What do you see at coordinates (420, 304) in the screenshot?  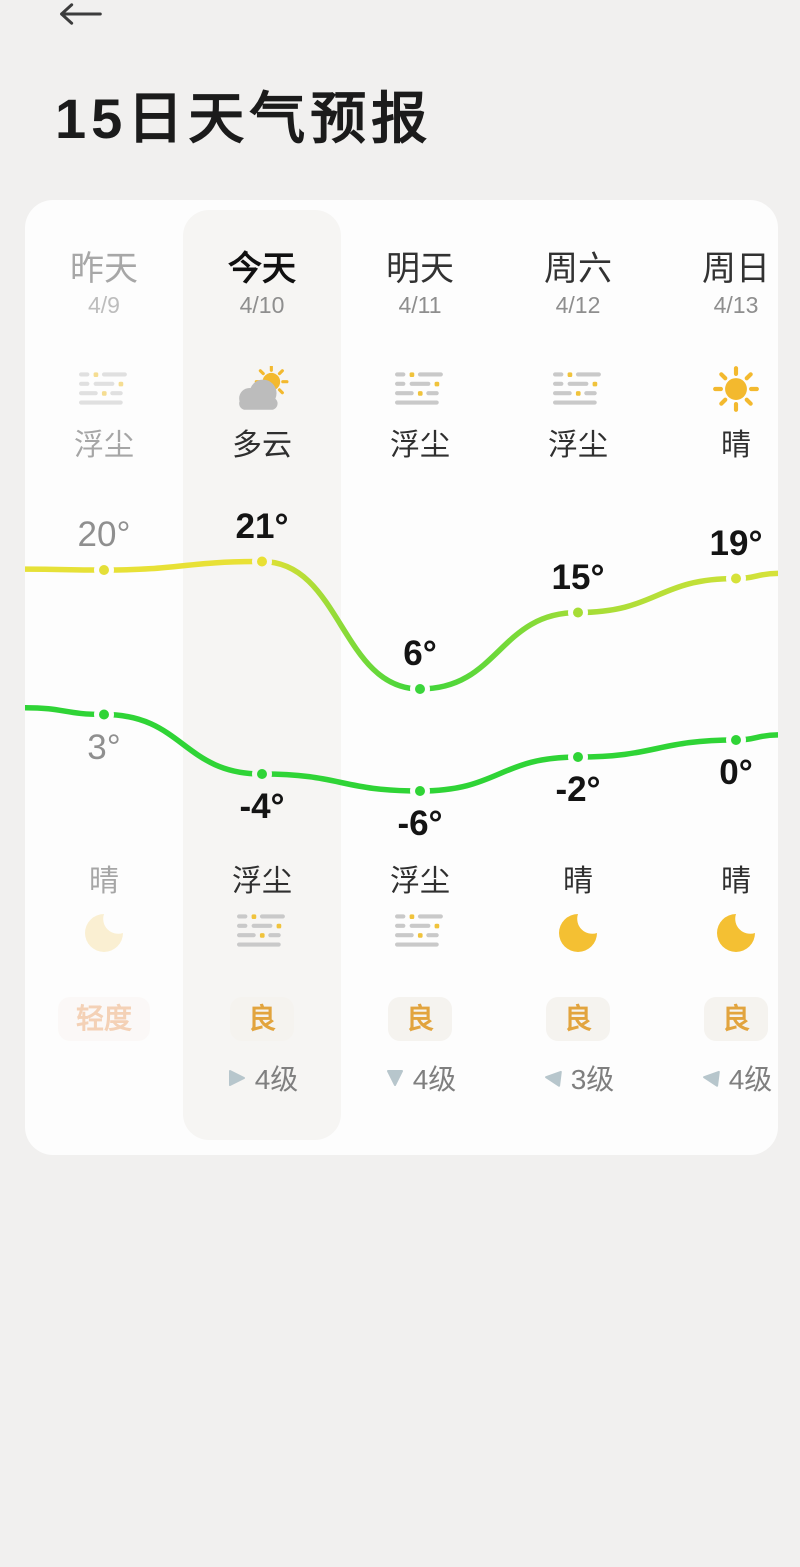 I see `day-date: 4/11` at bounding box center [420, 304].